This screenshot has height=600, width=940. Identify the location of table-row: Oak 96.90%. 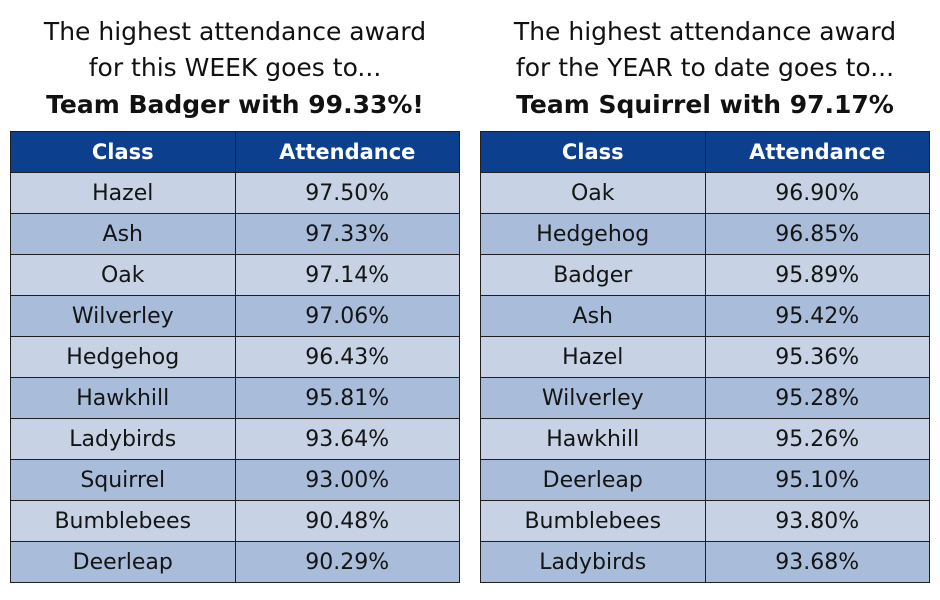
(705, 193).